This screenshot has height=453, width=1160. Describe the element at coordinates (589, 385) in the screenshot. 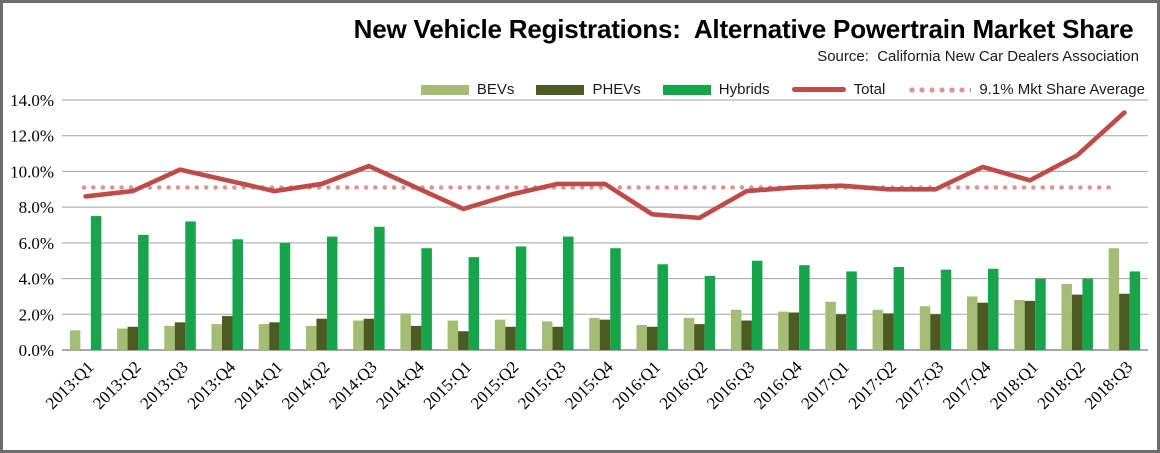

I see `x-axis-tick-label: 2015:Q4` at that location.